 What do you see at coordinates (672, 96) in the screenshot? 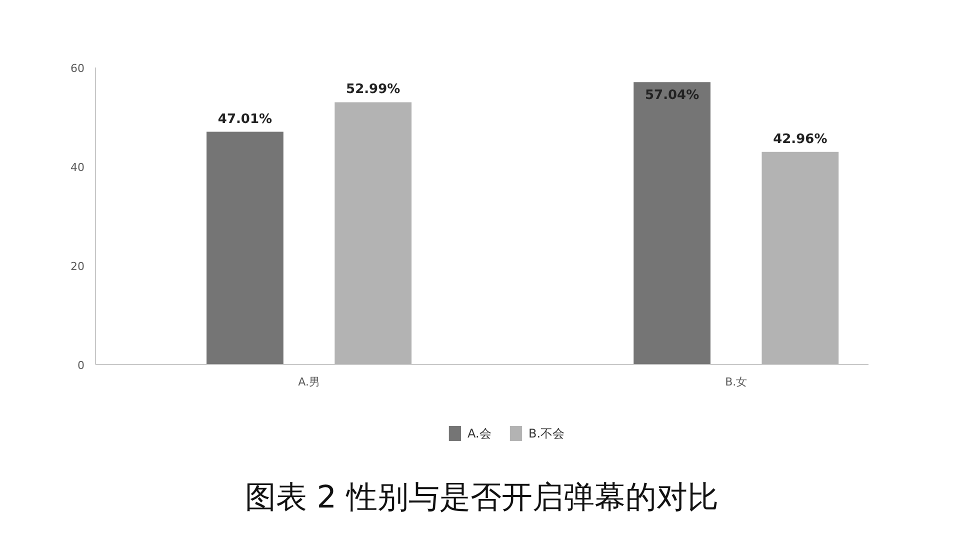
I see `data-label: 57.04%` at bounding box center [672, 96].